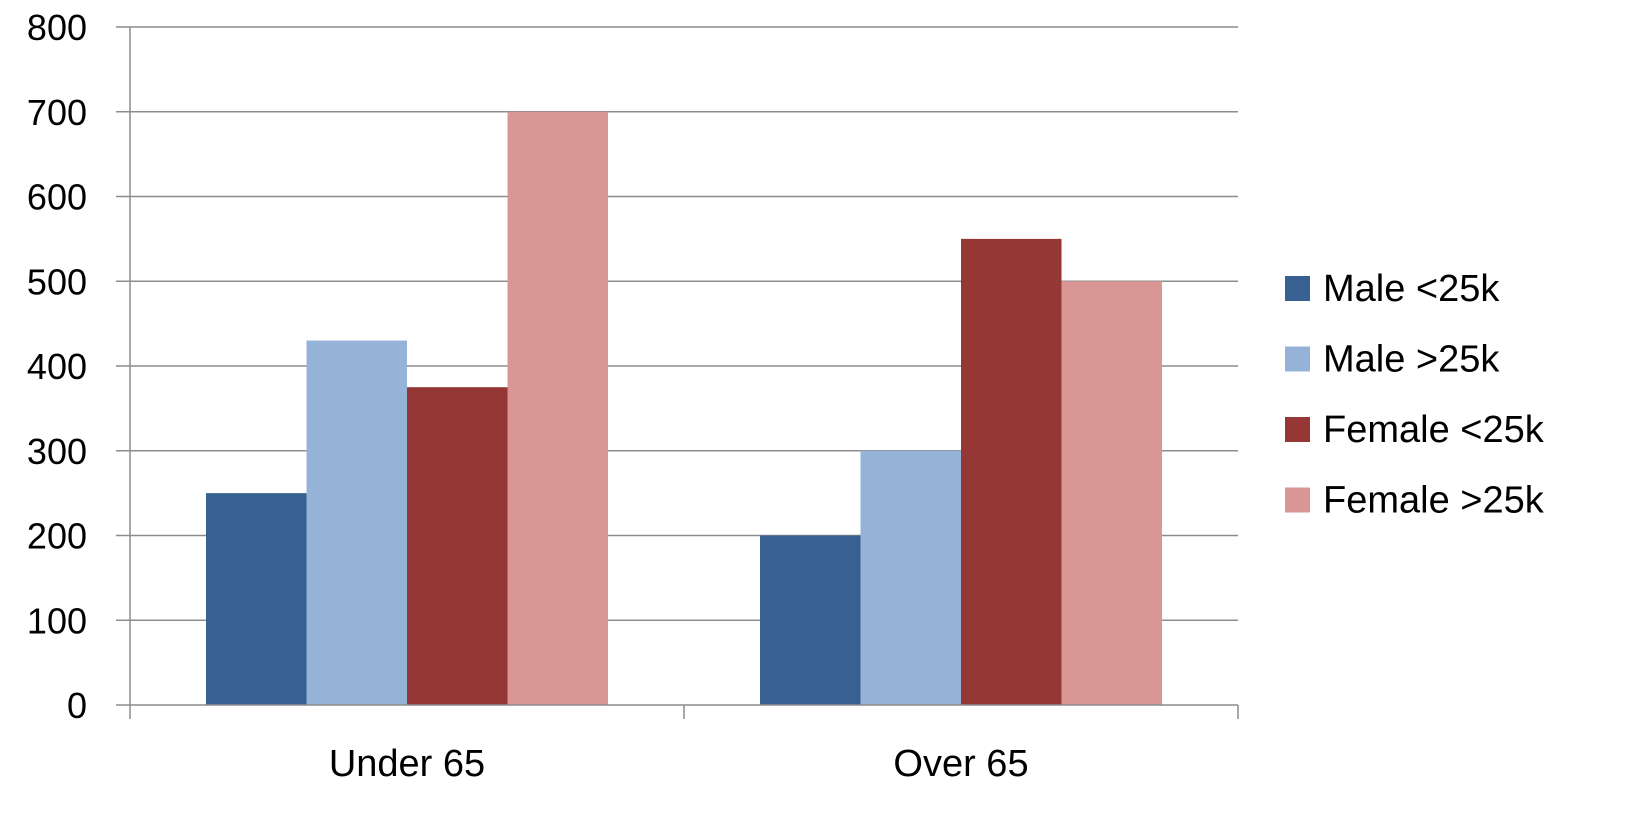  Describe the element at coordinates (1411, 360) in the screenshot. I see `legend-label: Male >25k` at that location.